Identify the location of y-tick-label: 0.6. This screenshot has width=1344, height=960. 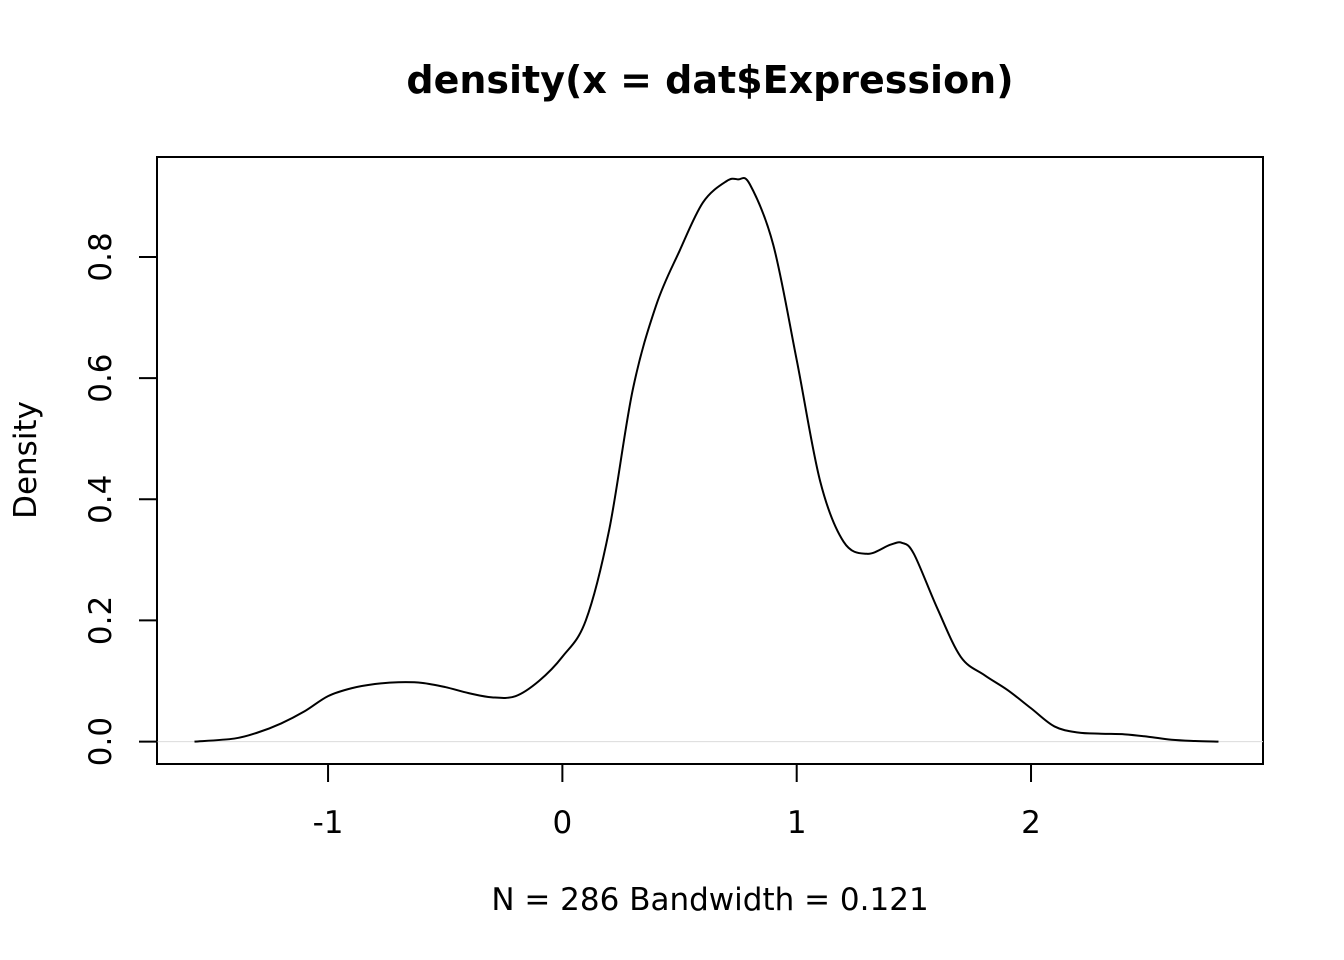
(101, 377).